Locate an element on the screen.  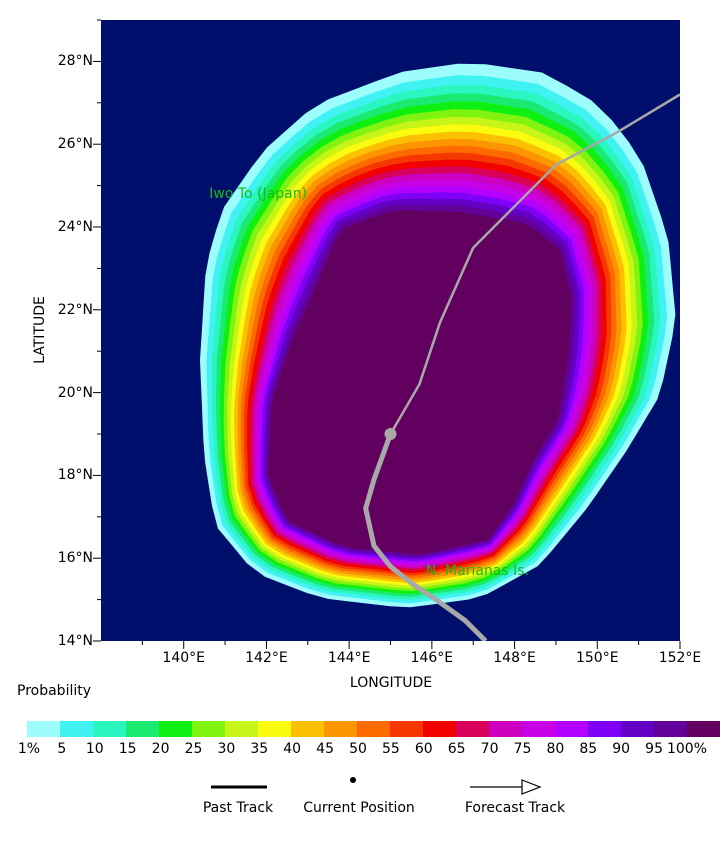
forecast-track-key-arrow is located at coordinates (531, 787).